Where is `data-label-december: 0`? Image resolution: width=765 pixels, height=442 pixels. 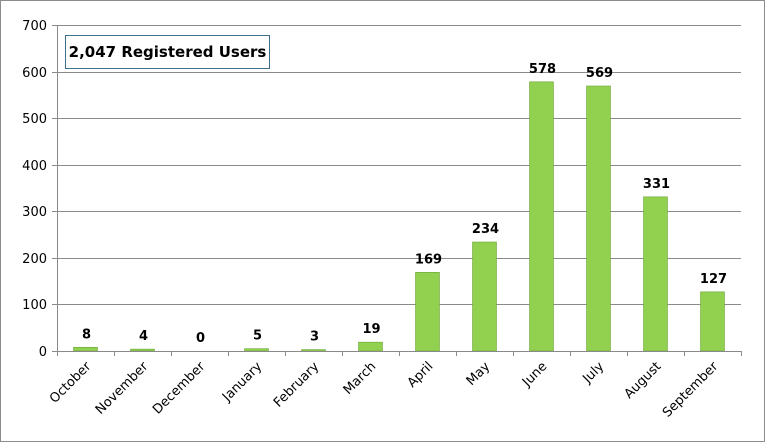
data-label-december: 0 is located at coordinates (200, 338).